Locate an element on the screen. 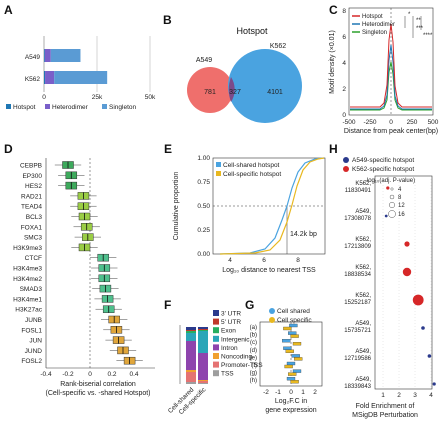  g-legend-shared: Cell shared is located at coordinates (293, 311).